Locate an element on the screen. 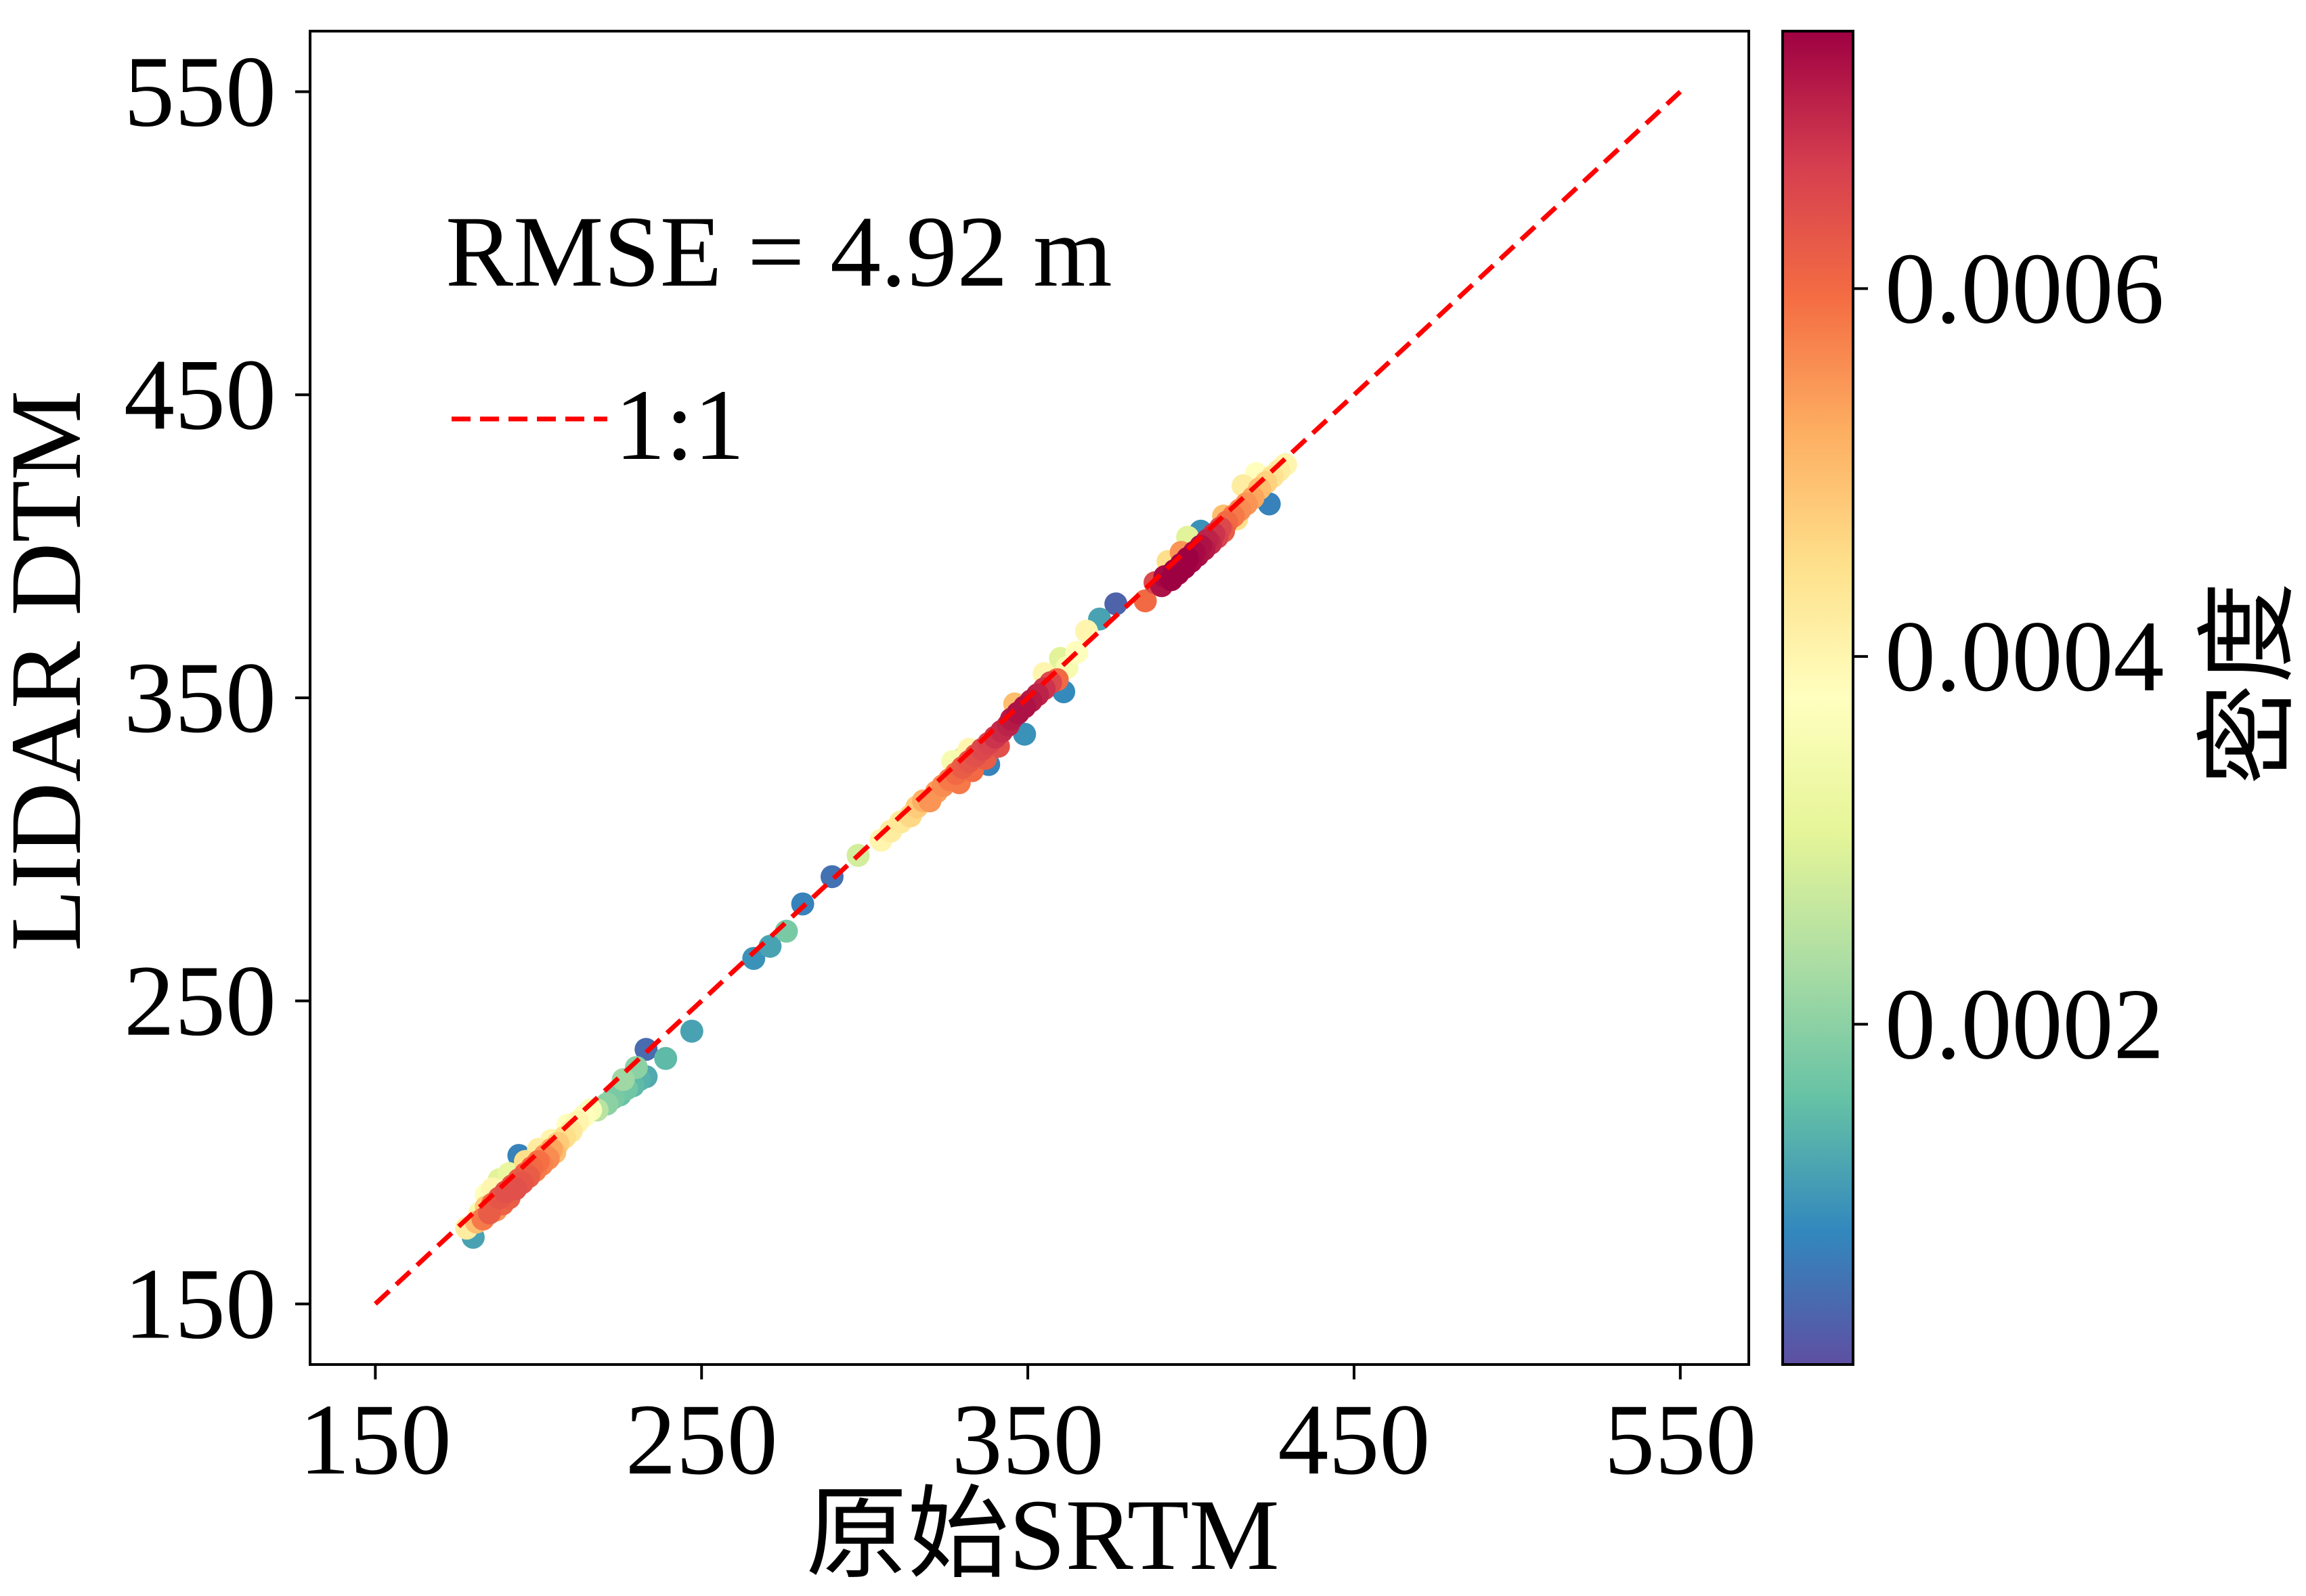  rmse-annotation: RMSE = 4.92 m is located at coordinates (778, 252).